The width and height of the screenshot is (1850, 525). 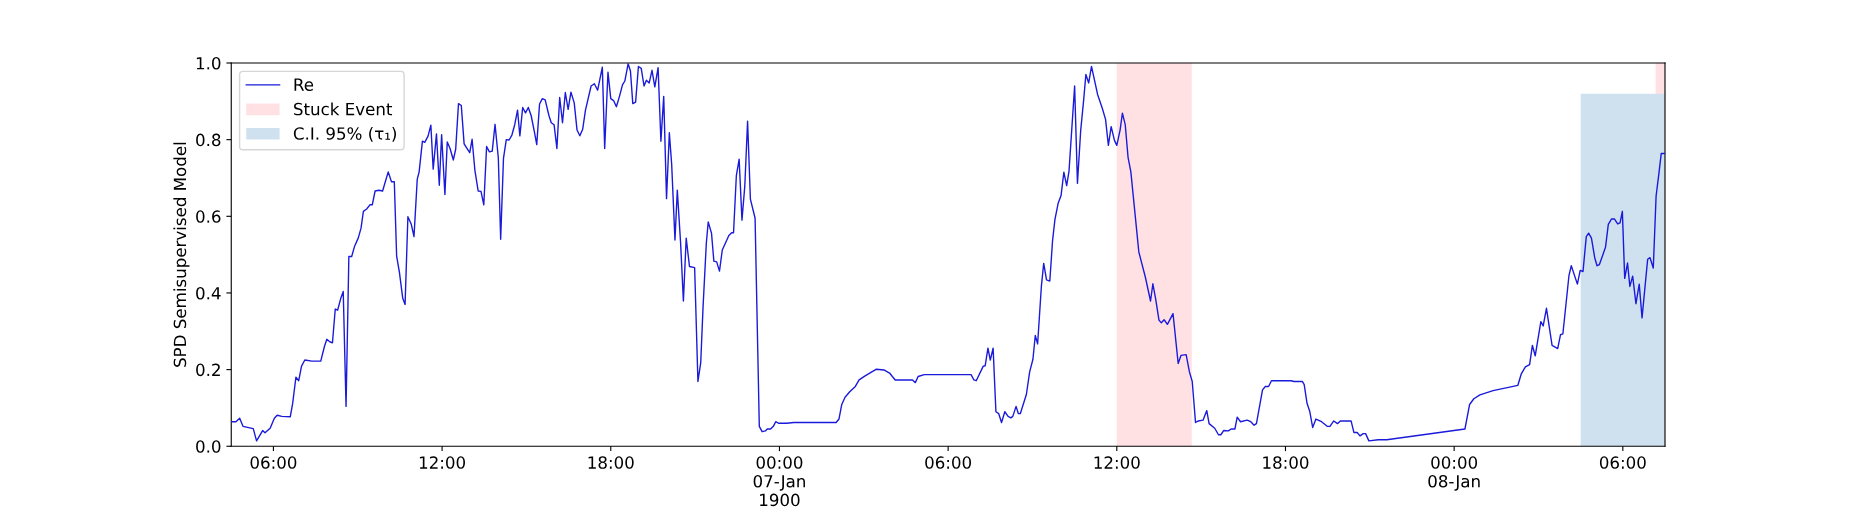 I want to click on x-tick-label: 00:00 07-Jan 1900, so click(x=779, y=481).